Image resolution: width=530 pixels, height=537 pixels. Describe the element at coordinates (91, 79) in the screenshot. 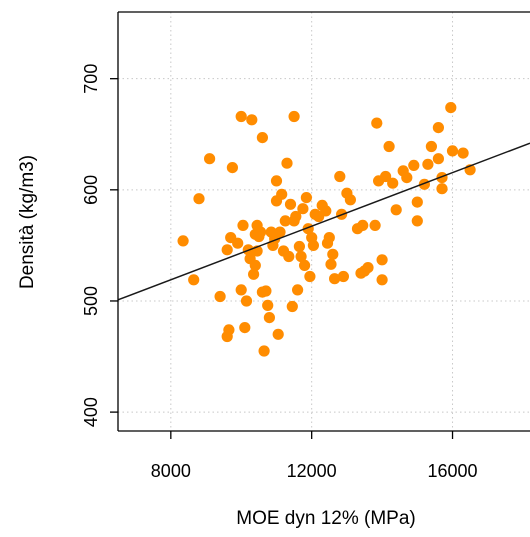

I see `y-tick-label: 700` at that location.